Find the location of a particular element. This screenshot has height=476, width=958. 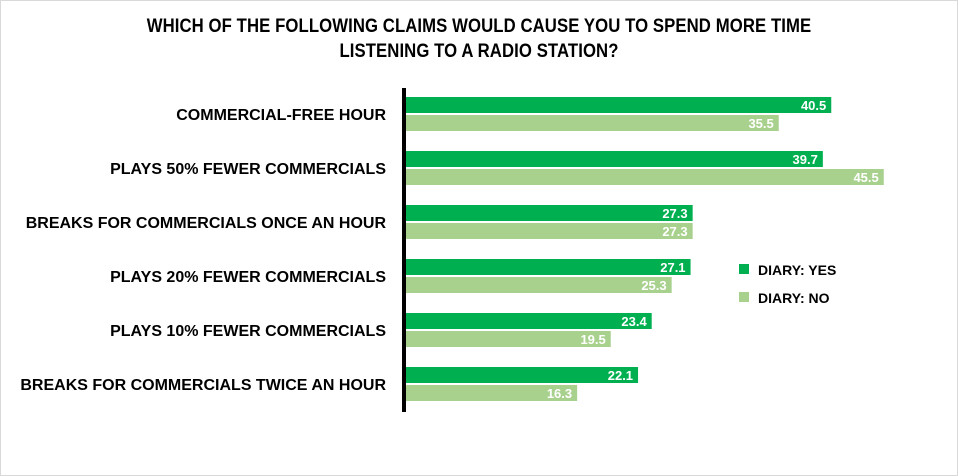

category-label: COMMERCIAL-FREE HOUR is located at coordinates (281, 115).